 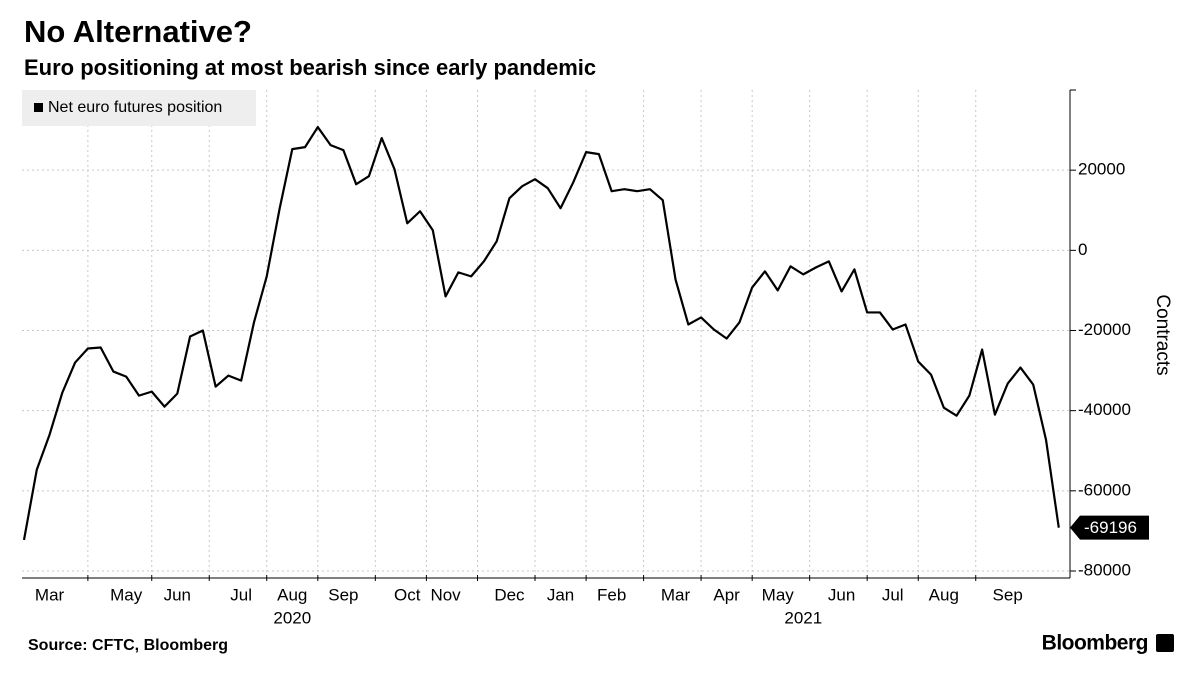 I want to click on y-tick-label: -20000, so click(x=1104, y=329).